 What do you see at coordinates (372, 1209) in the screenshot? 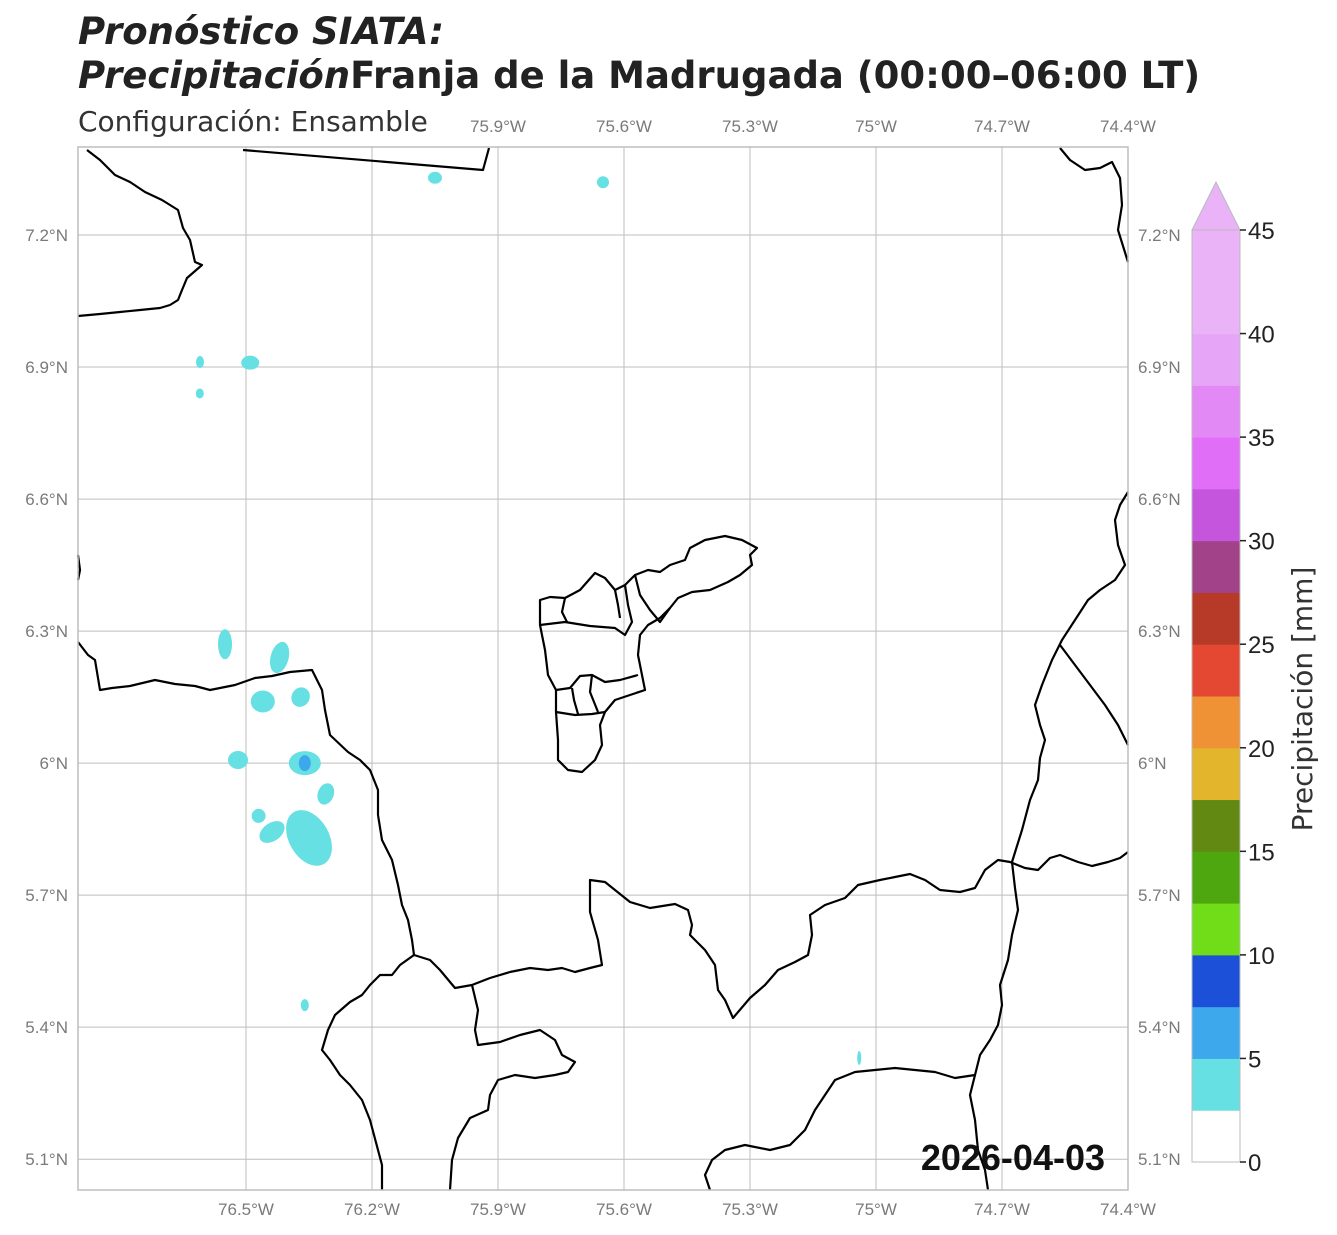
I see `x-tick-label-bottom: 76.2°W` at bounding box center [372, 1209].